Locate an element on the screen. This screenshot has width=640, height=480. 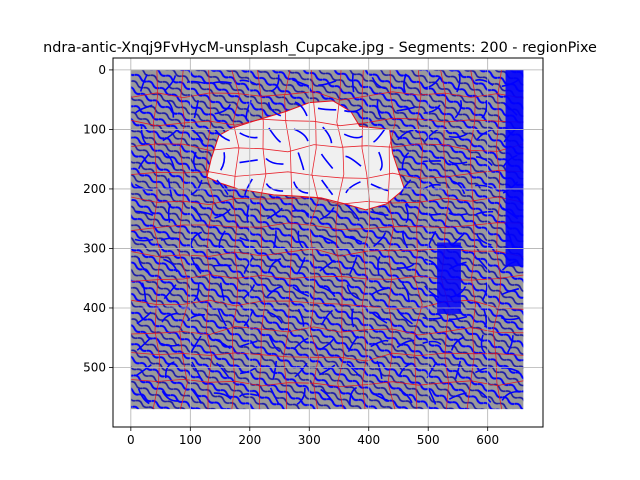
x-tick-label: 600 is located at coordinates (487, 440).